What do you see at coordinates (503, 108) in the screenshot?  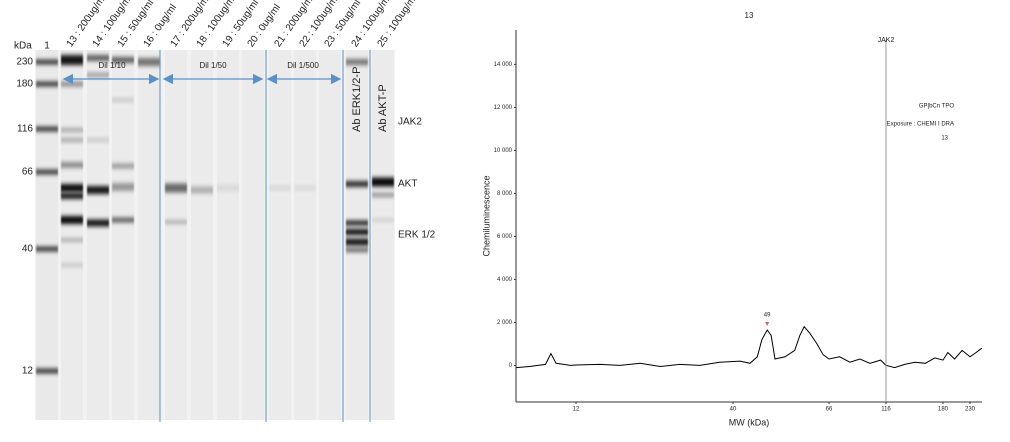 I see `y-tick-label: 12 000` at bounding box center [503, 108].